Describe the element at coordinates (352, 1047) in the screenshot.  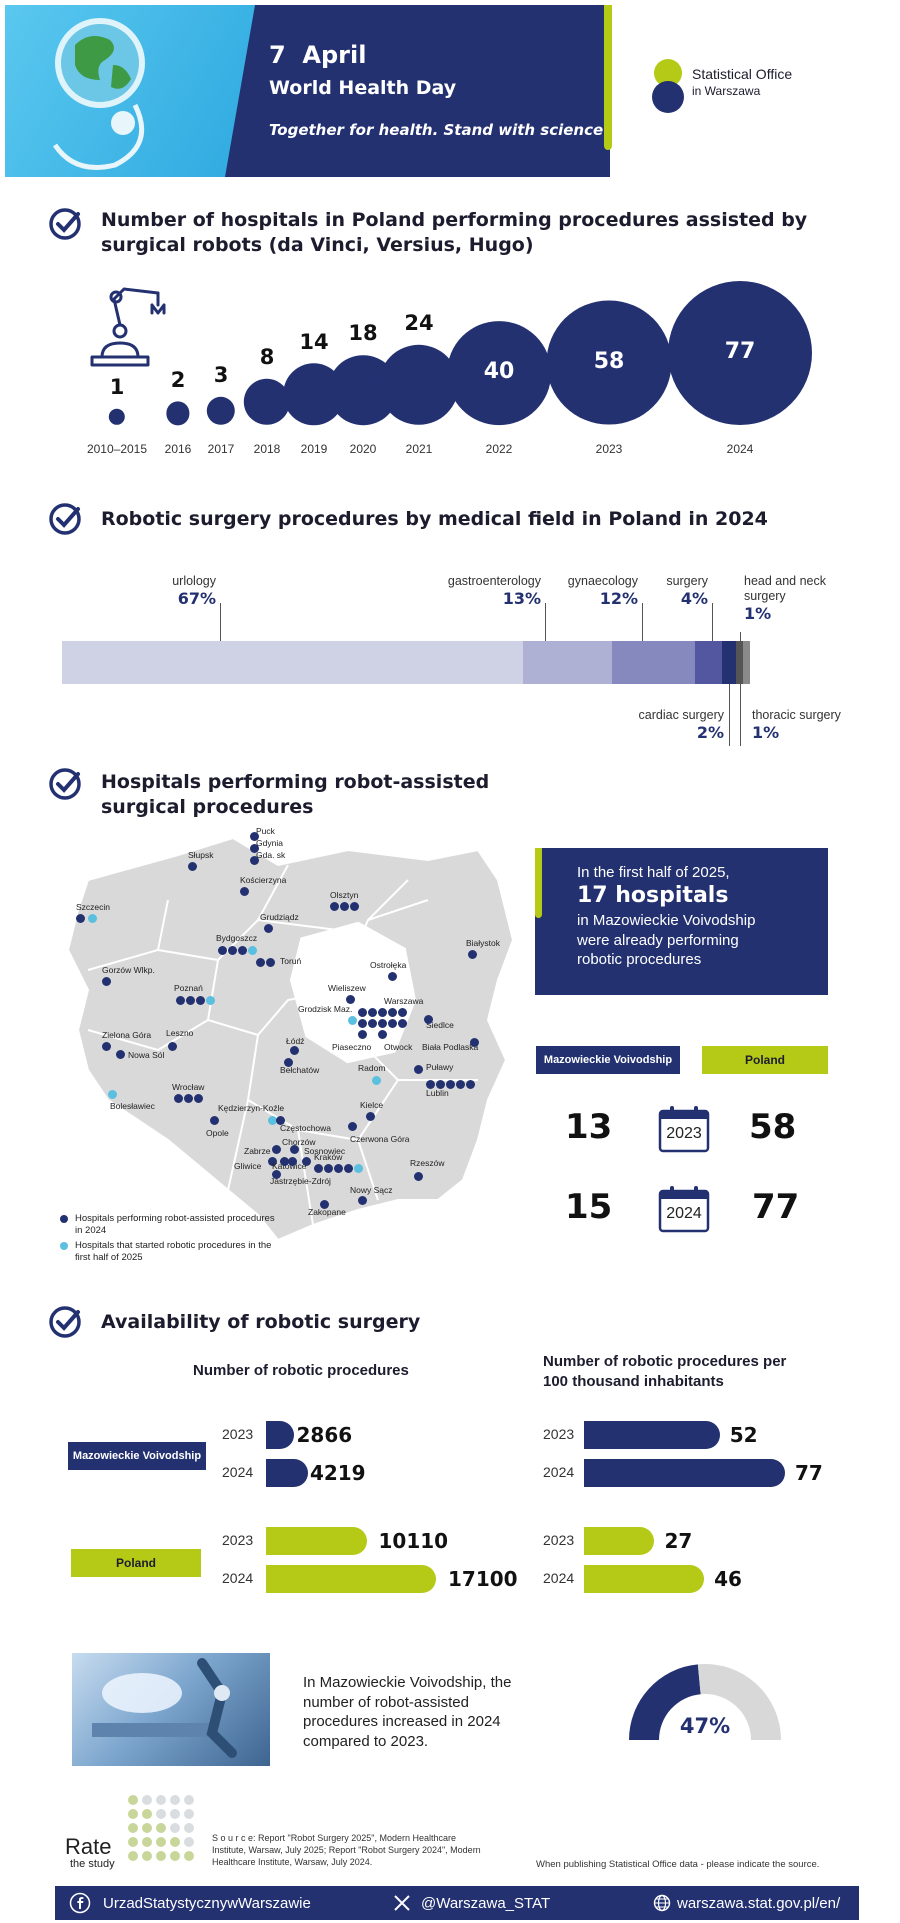
I see `map-city-label: Piaseczno` at that location.